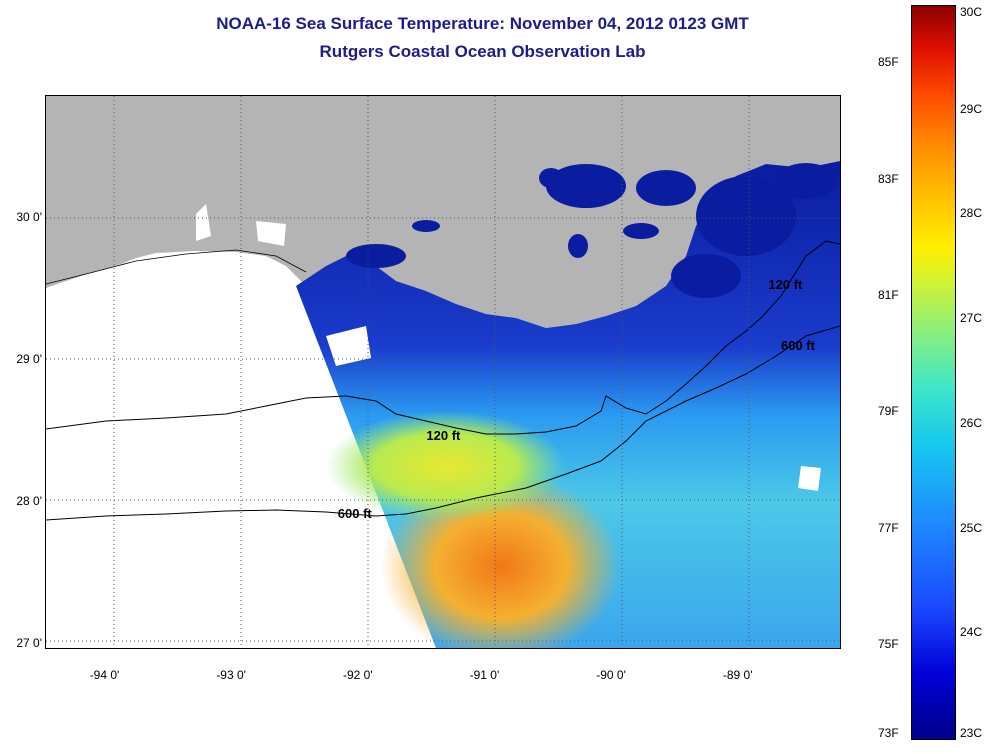 The image size is (992, 754). What do you see at coordinates (231, 675) in the screenshot?
I see `longitude-tick-label: -93 0'` at bounding box center [231, 675].